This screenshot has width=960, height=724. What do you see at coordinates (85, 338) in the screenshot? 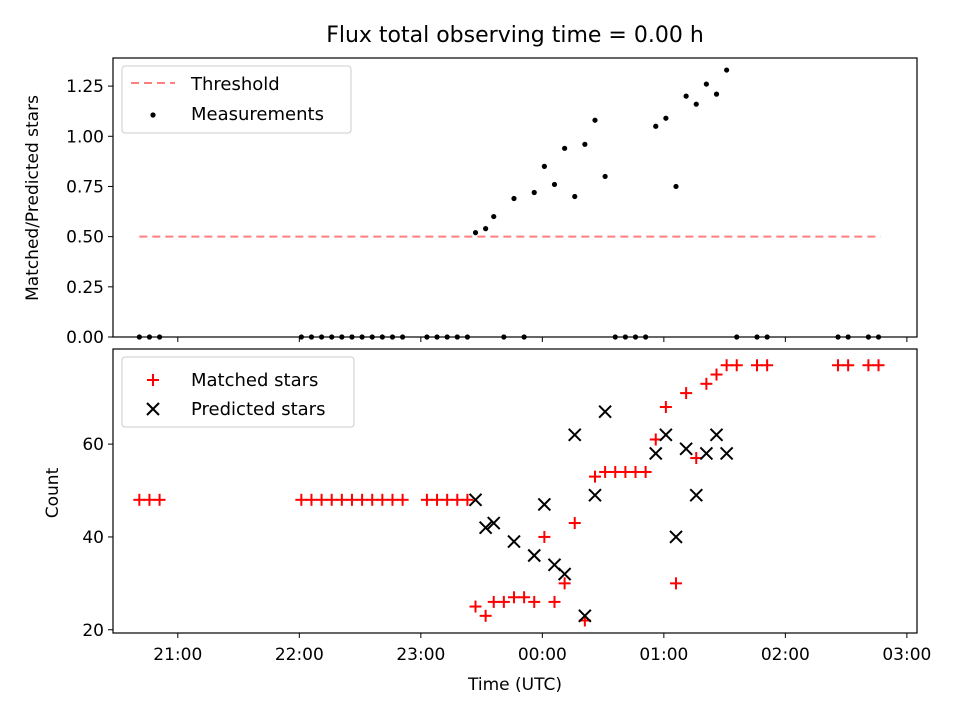
I see `ratio-y-tick-label: 0.00` at bounding box center [85, 338].